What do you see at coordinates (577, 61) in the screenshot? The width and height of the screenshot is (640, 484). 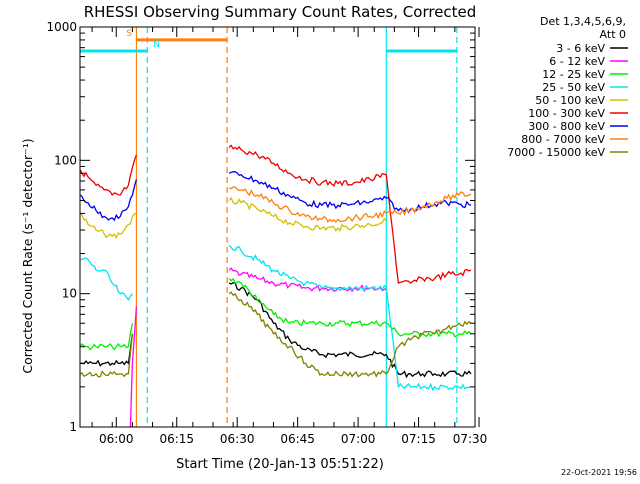 I see `legend-label-1: 6 - 12 keV` at bounding box center [577, 61].